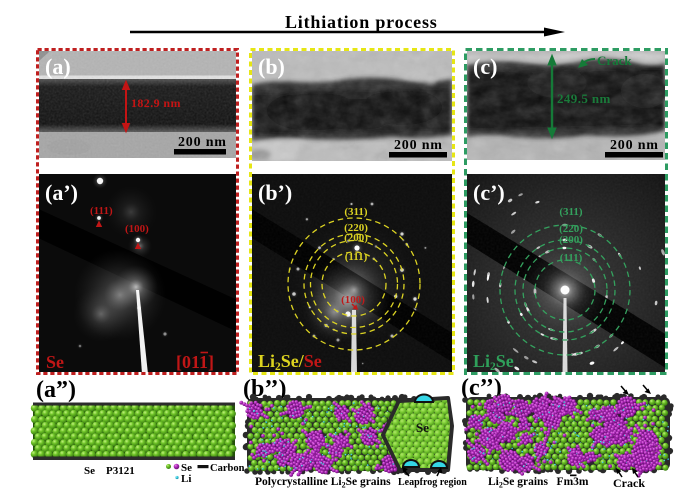 This screenshot has height=499, width=700. Describe the element at coordinates (101, 211) in the screenshot. I see `svg-text: (111)` at that location.